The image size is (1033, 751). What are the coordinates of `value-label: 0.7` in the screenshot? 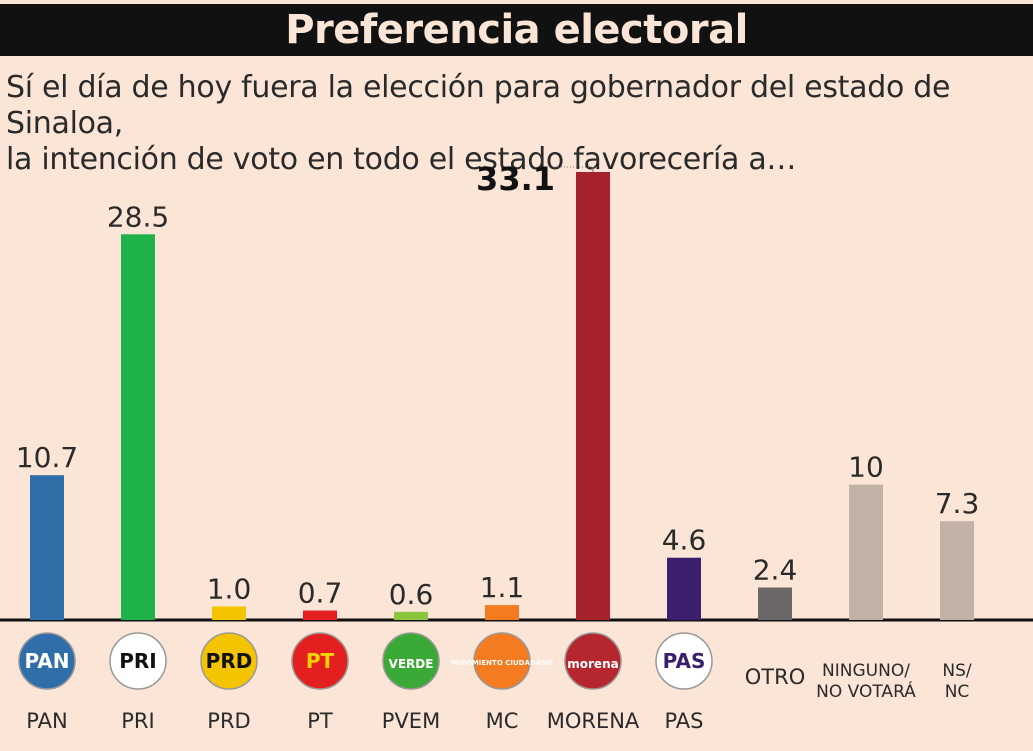 It's located at (320, 593).